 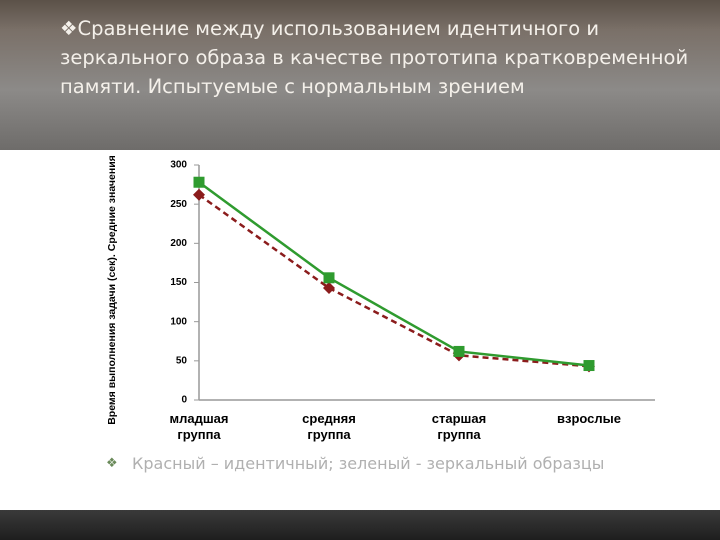 What do you see at coordinates (184, 400) in the screenshot?
I see `y-tick-label: 0` at bounding box center [184, 400].